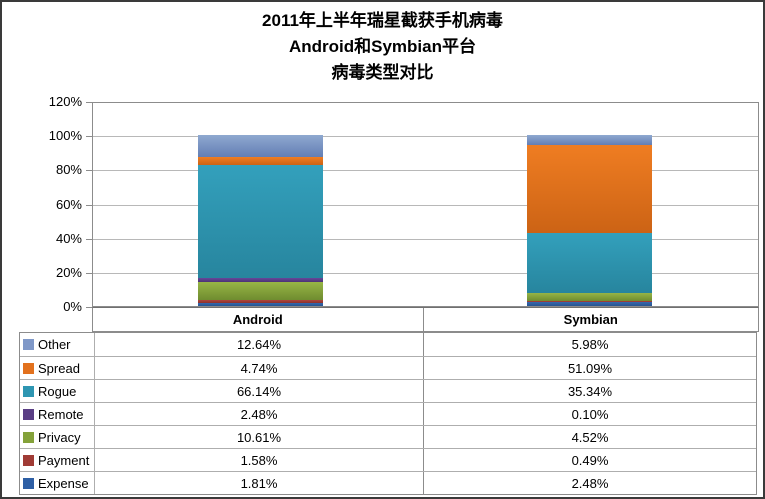 This screenshot has width=765, height=499. I want to click on legend-swatch-remote, so click(28, 414).